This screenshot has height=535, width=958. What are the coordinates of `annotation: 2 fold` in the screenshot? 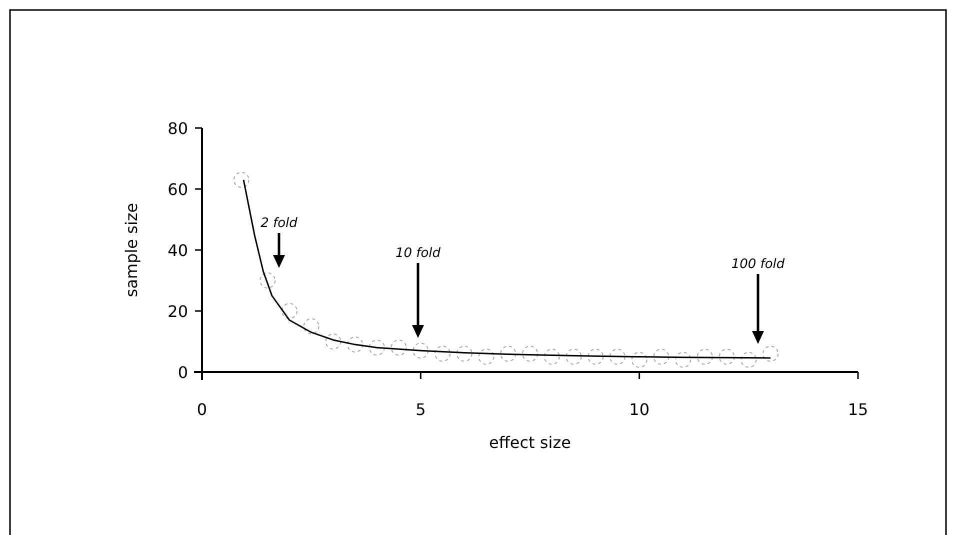 It's located at (279, 223).